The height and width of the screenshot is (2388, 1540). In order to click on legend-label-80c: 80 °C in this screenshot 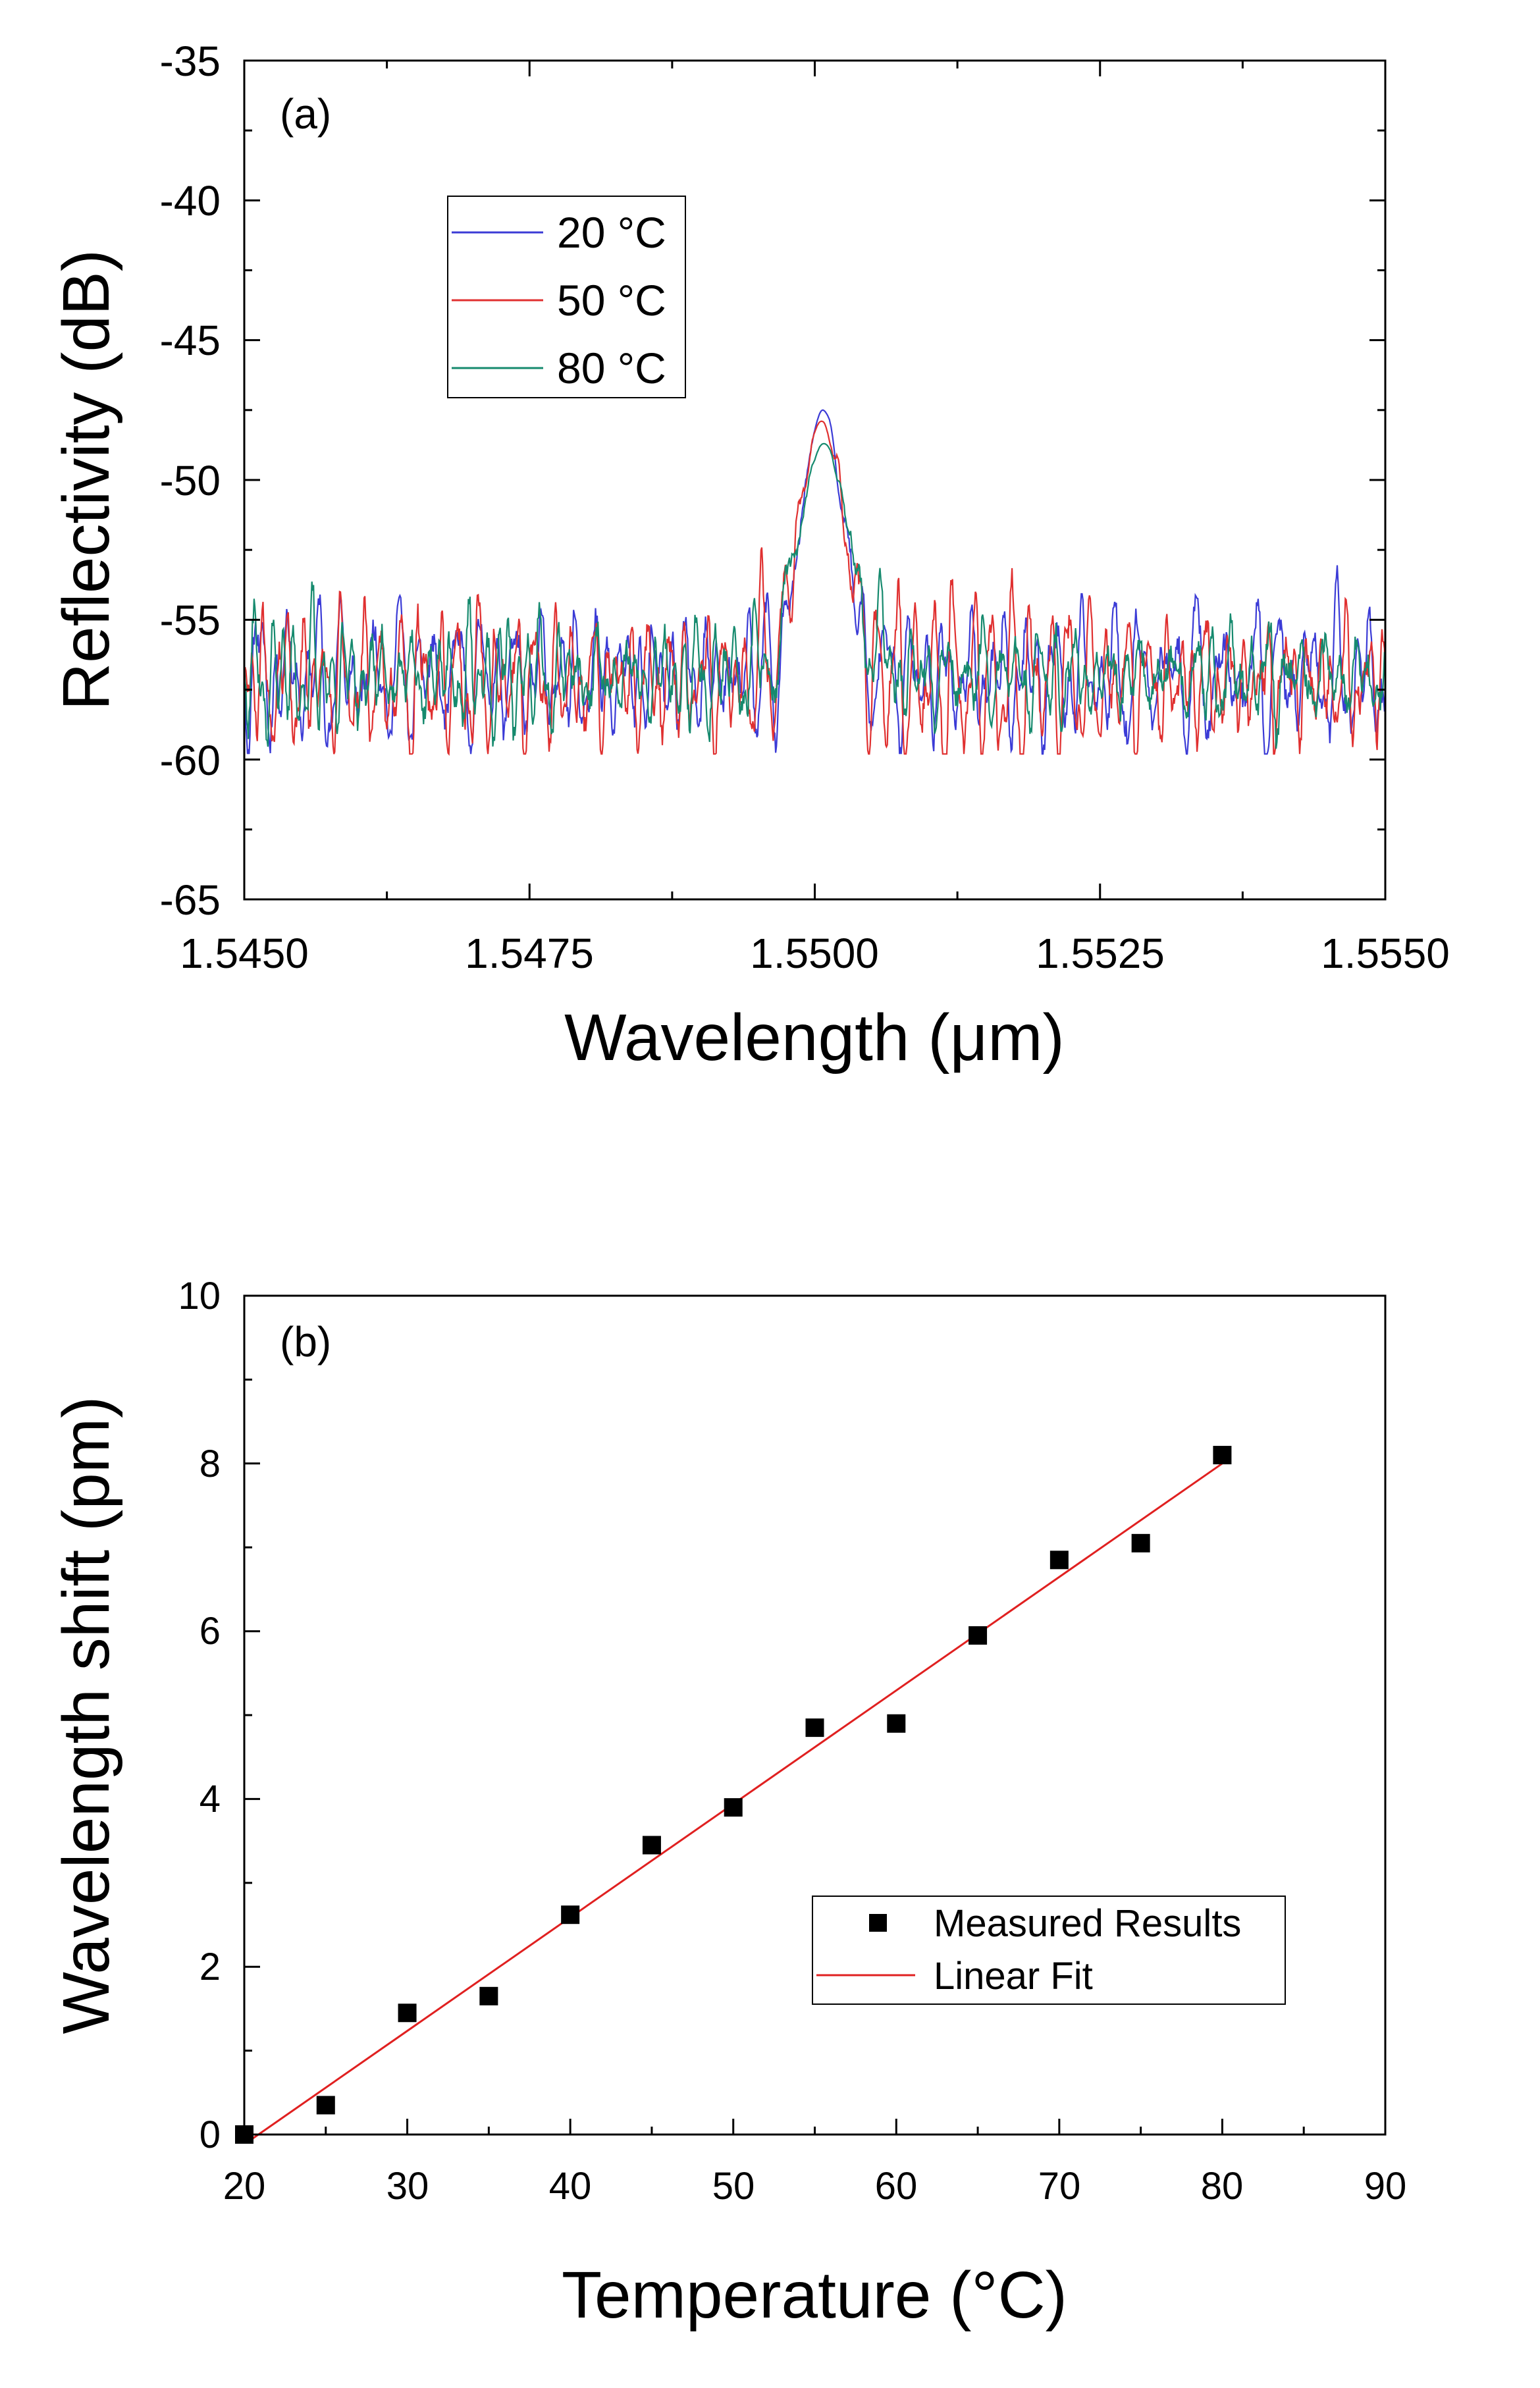, I will do `click(611, 368)`.